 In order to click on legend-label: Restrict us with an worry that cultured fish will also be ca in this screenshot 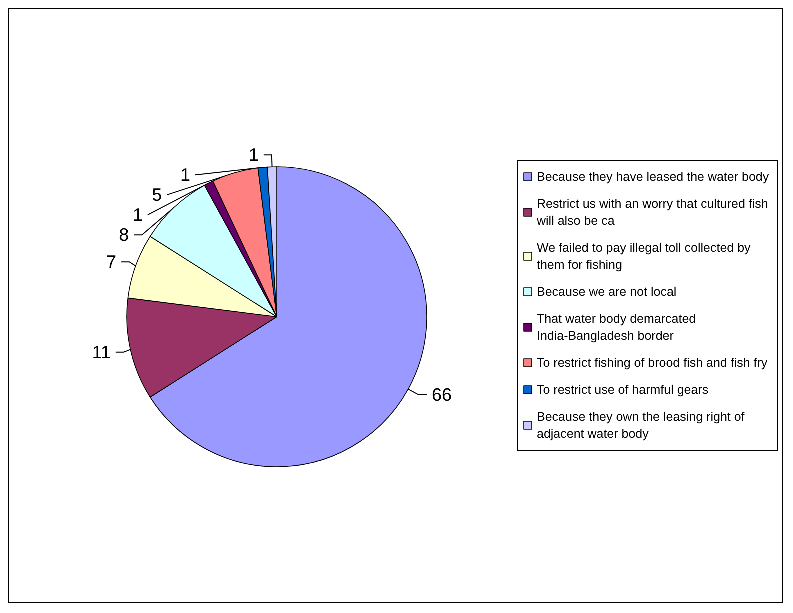, I will do `click(654, 212)`.